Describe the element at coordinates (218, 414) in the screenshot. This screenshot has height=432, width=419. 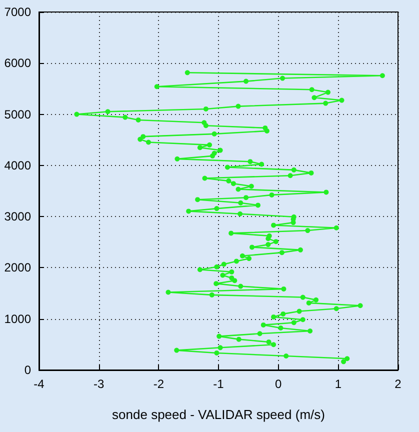
I see `x-axis-title: sonde speed - VALIDAR speed (m/s)` at that location.